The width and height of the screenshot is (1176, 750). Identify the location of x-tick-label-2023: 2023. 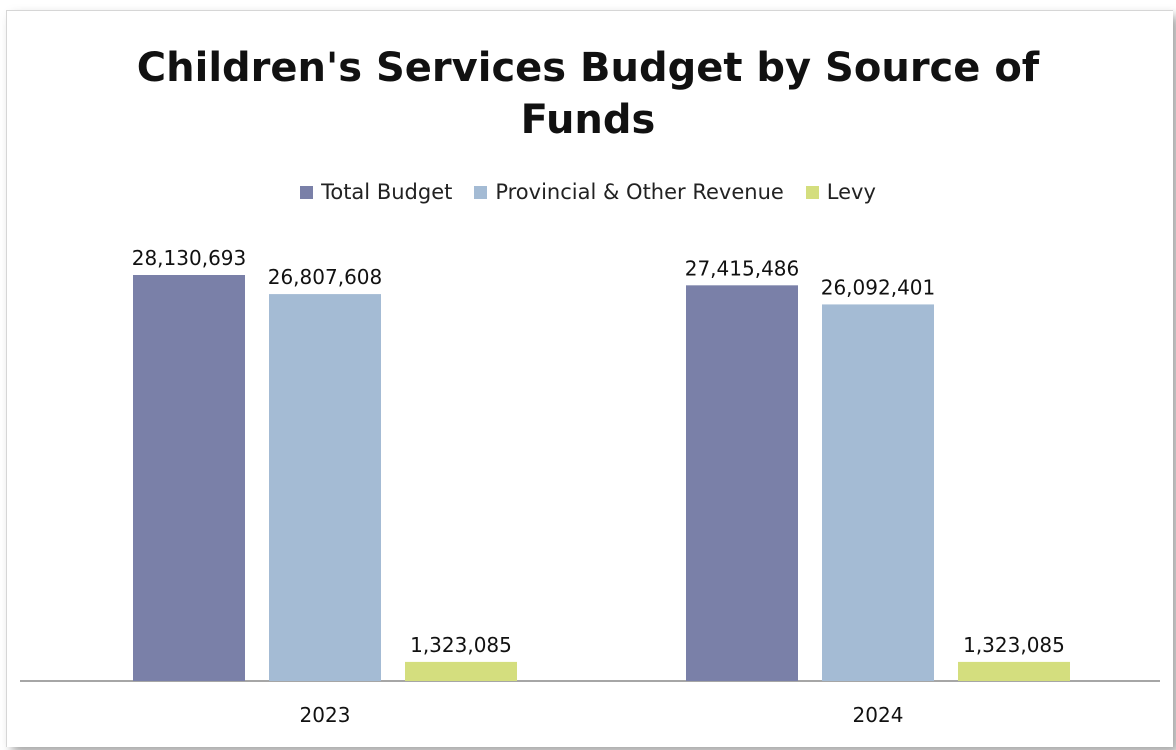
(325, 715).